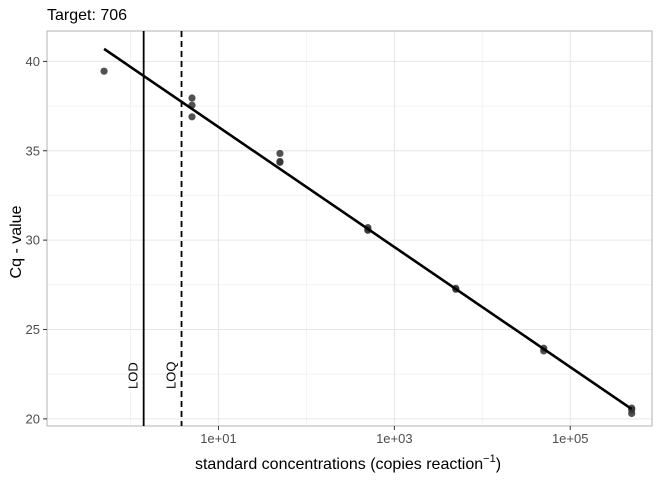 The width and height of the screenshot is (672, 480). What do you see at coordinates (498, 464) in the screenshot?
I see `x-axis-label-close: )` at bounding box center [498, 464].